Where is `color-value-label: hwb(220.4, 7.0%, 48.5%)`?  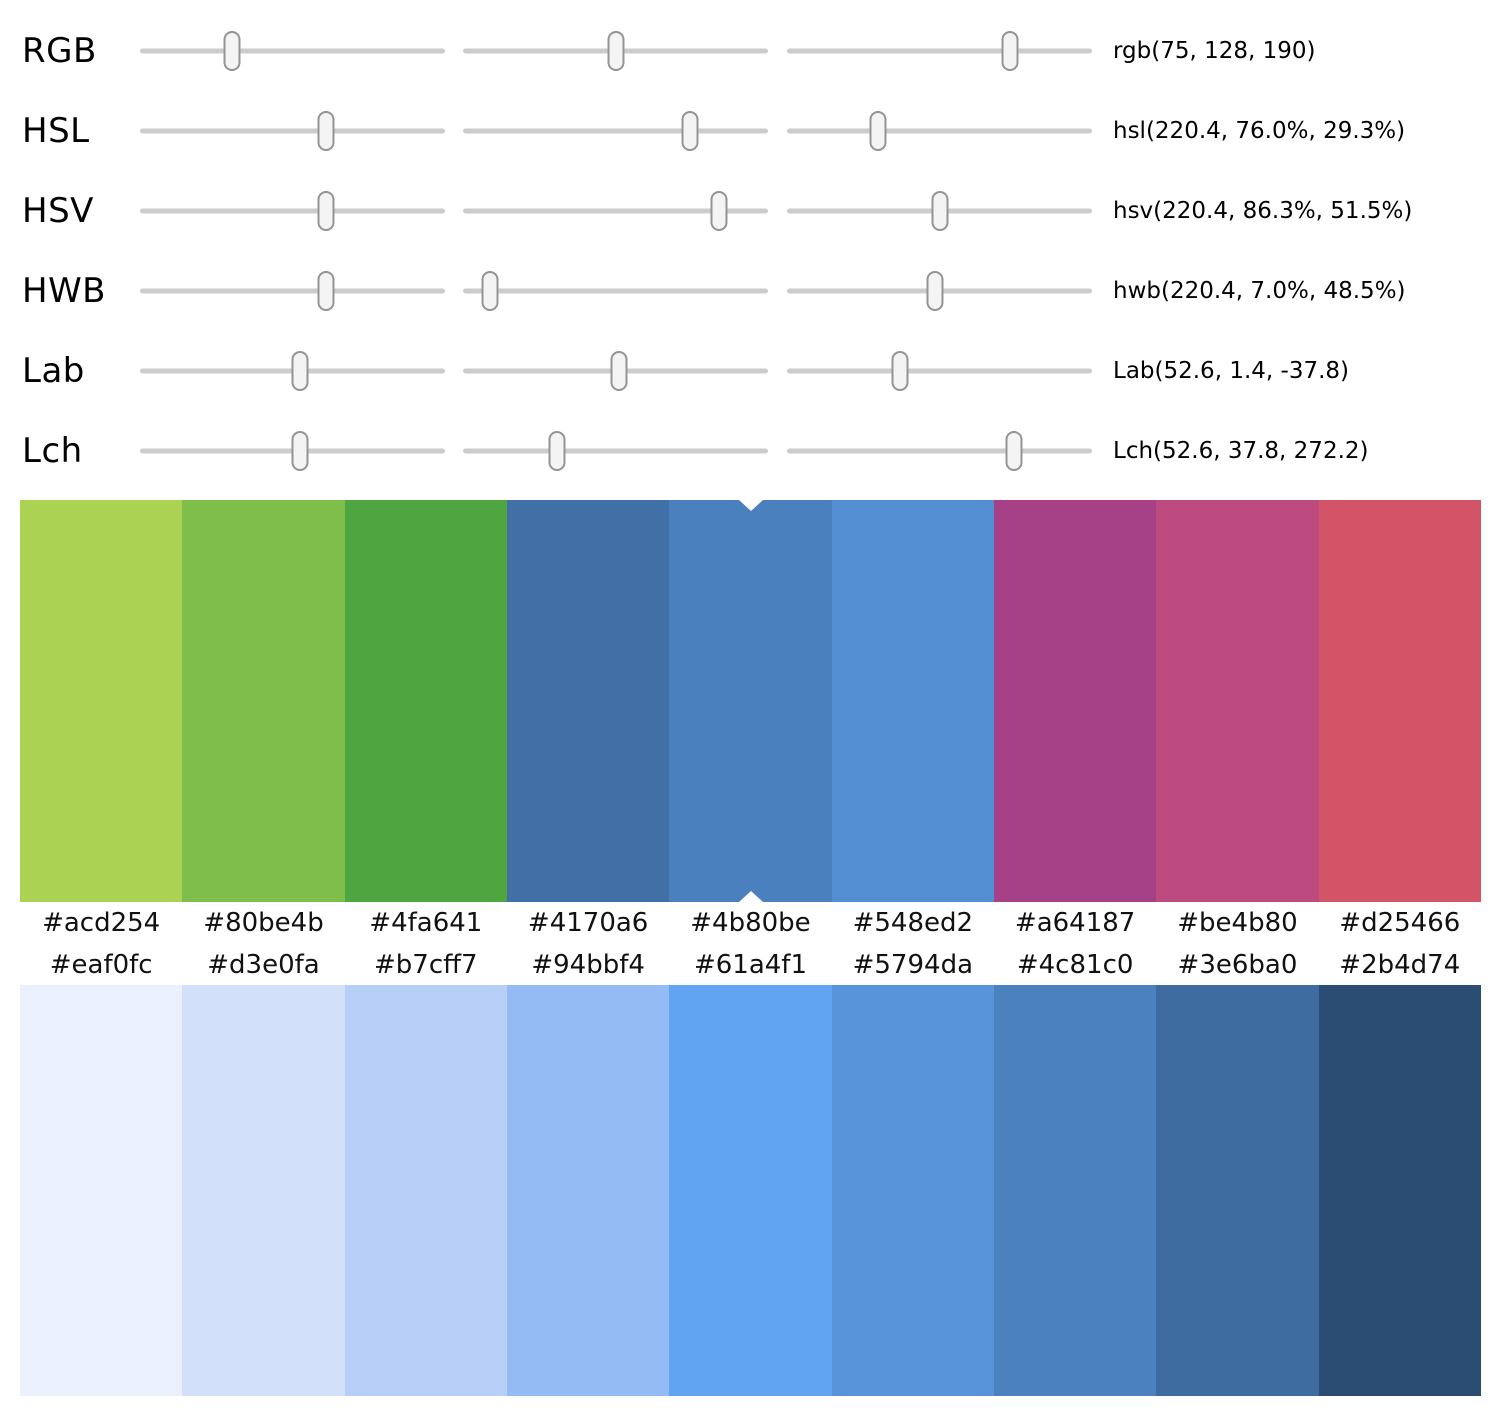 color-value-label: hwb(220.4, 7.0%, 48.5%) is located at coordinates (1259, 291).